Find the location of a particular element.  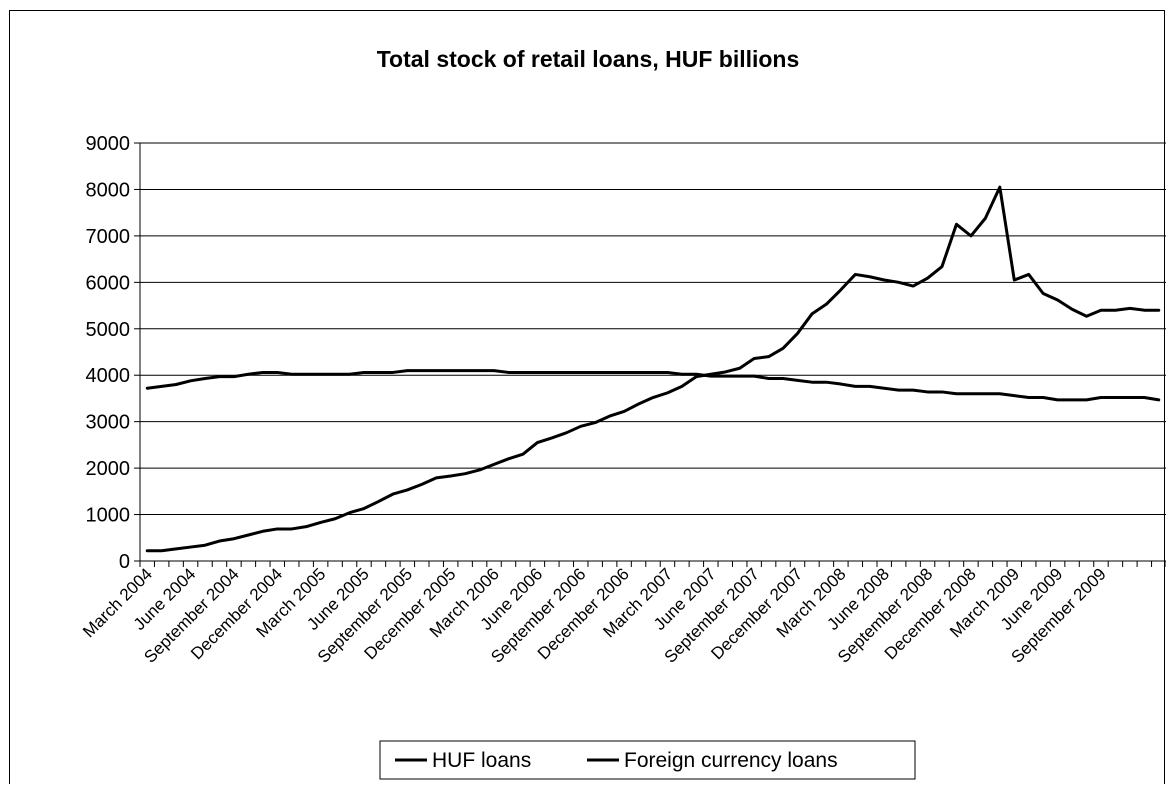

y-tick-label: 9000 is located at coordinates (108, 144).